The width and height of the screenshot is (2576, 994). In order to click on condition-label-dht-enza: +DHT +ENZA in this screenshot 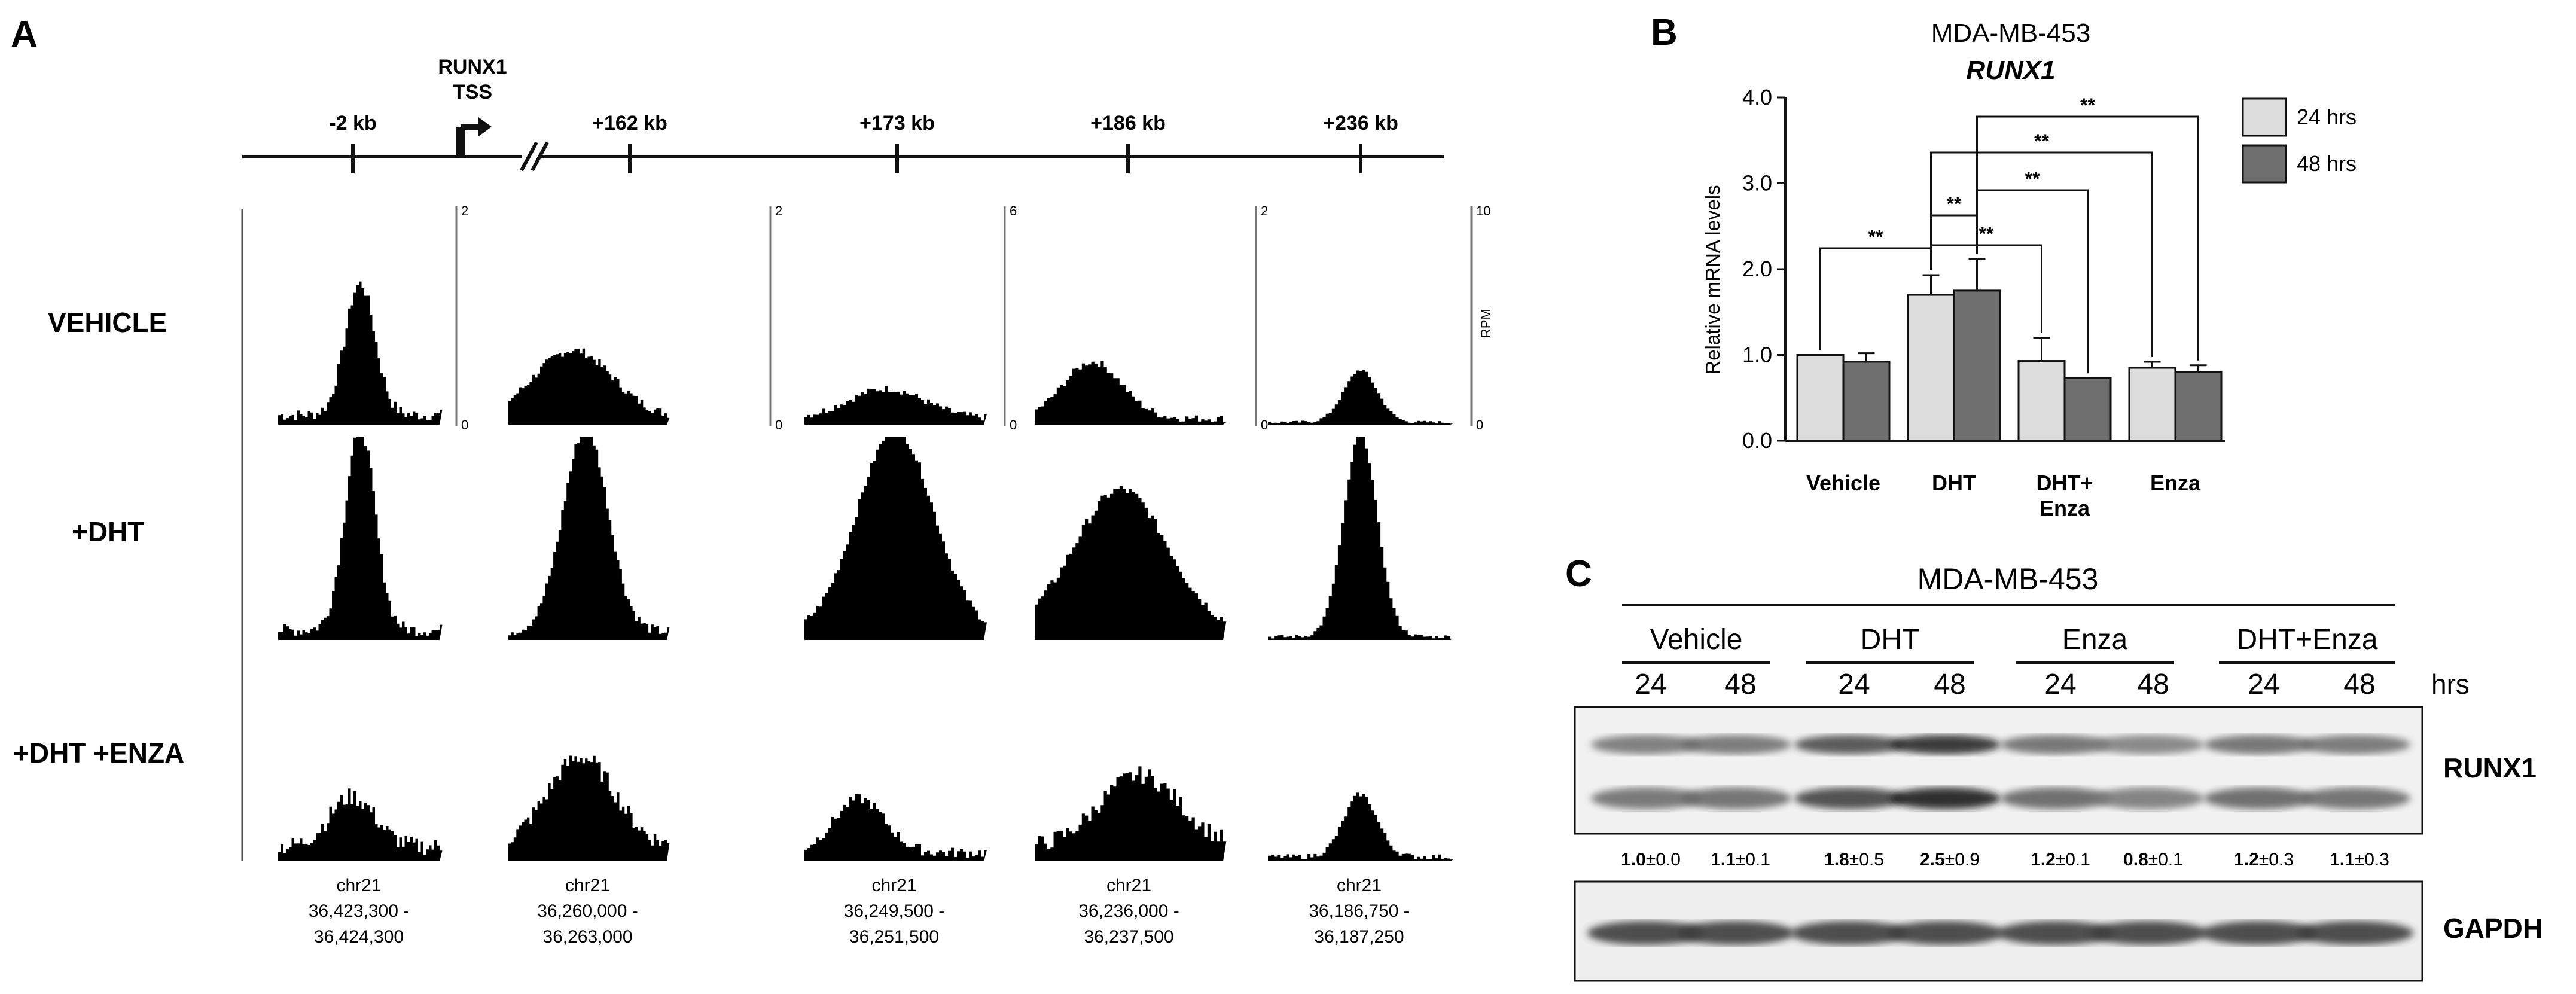, I will do `click(98, 753)`.